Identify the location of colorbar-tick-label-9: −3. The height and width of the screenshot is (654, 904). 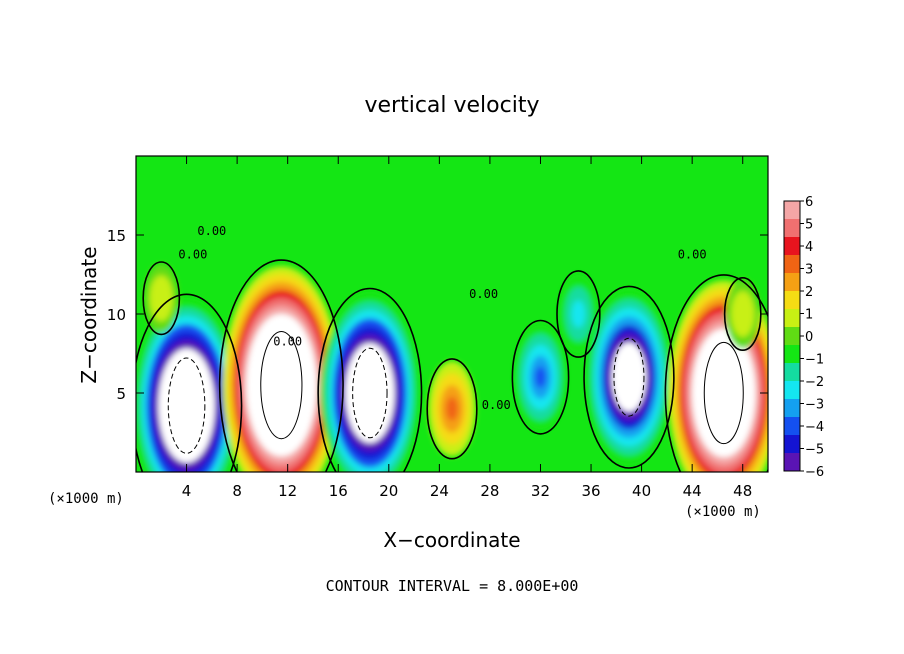
(814, 405).